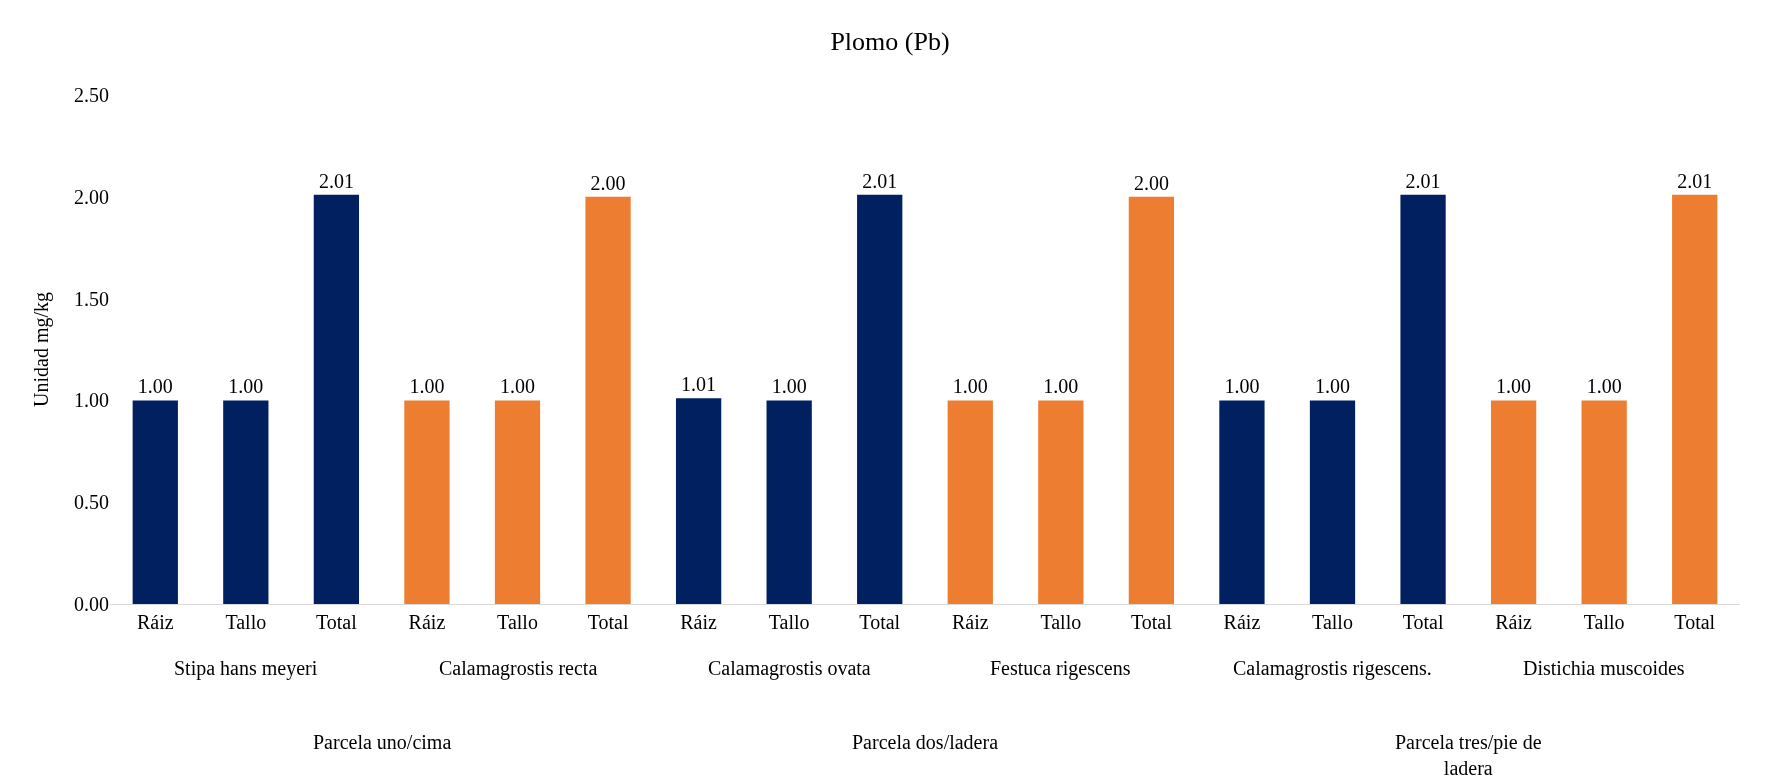 The height and width of the screenshot is (784, 1780). Describe the element at coordinates (789, 668) in the screenshot. I see `text: Calamagrostis ovata` at that location.